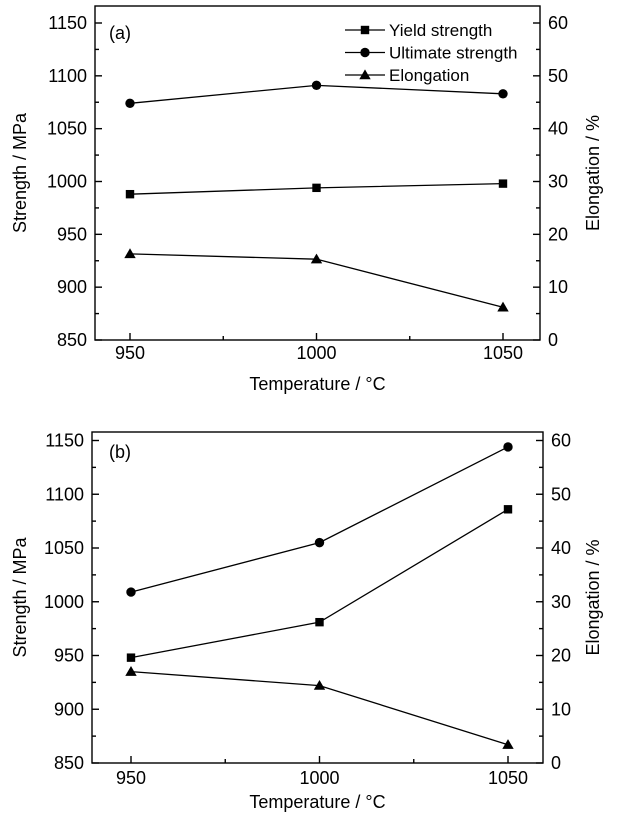 Image resolution: width=627 pixels, height=824 pixels. Describe the element at coordinates (365, 52) in the screenshot. I see `legend-marker-ultimate-strength` at that location.